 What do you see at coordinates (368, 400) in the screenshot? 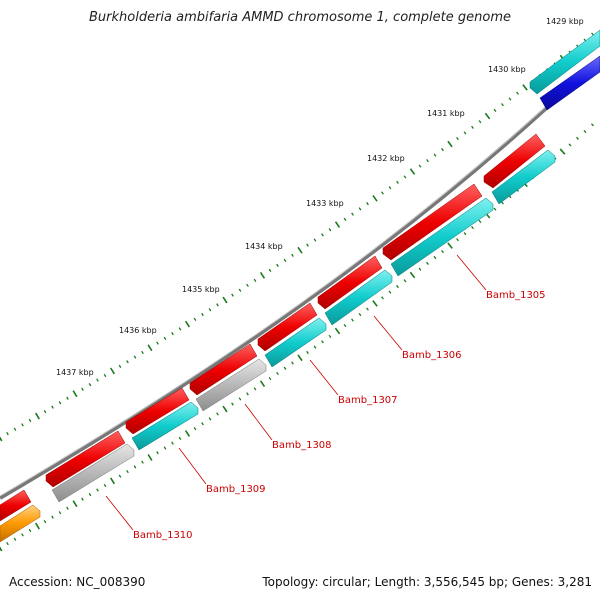
I see `gene-label-1307: Bamb_1307` at bounding box center [368, 400].